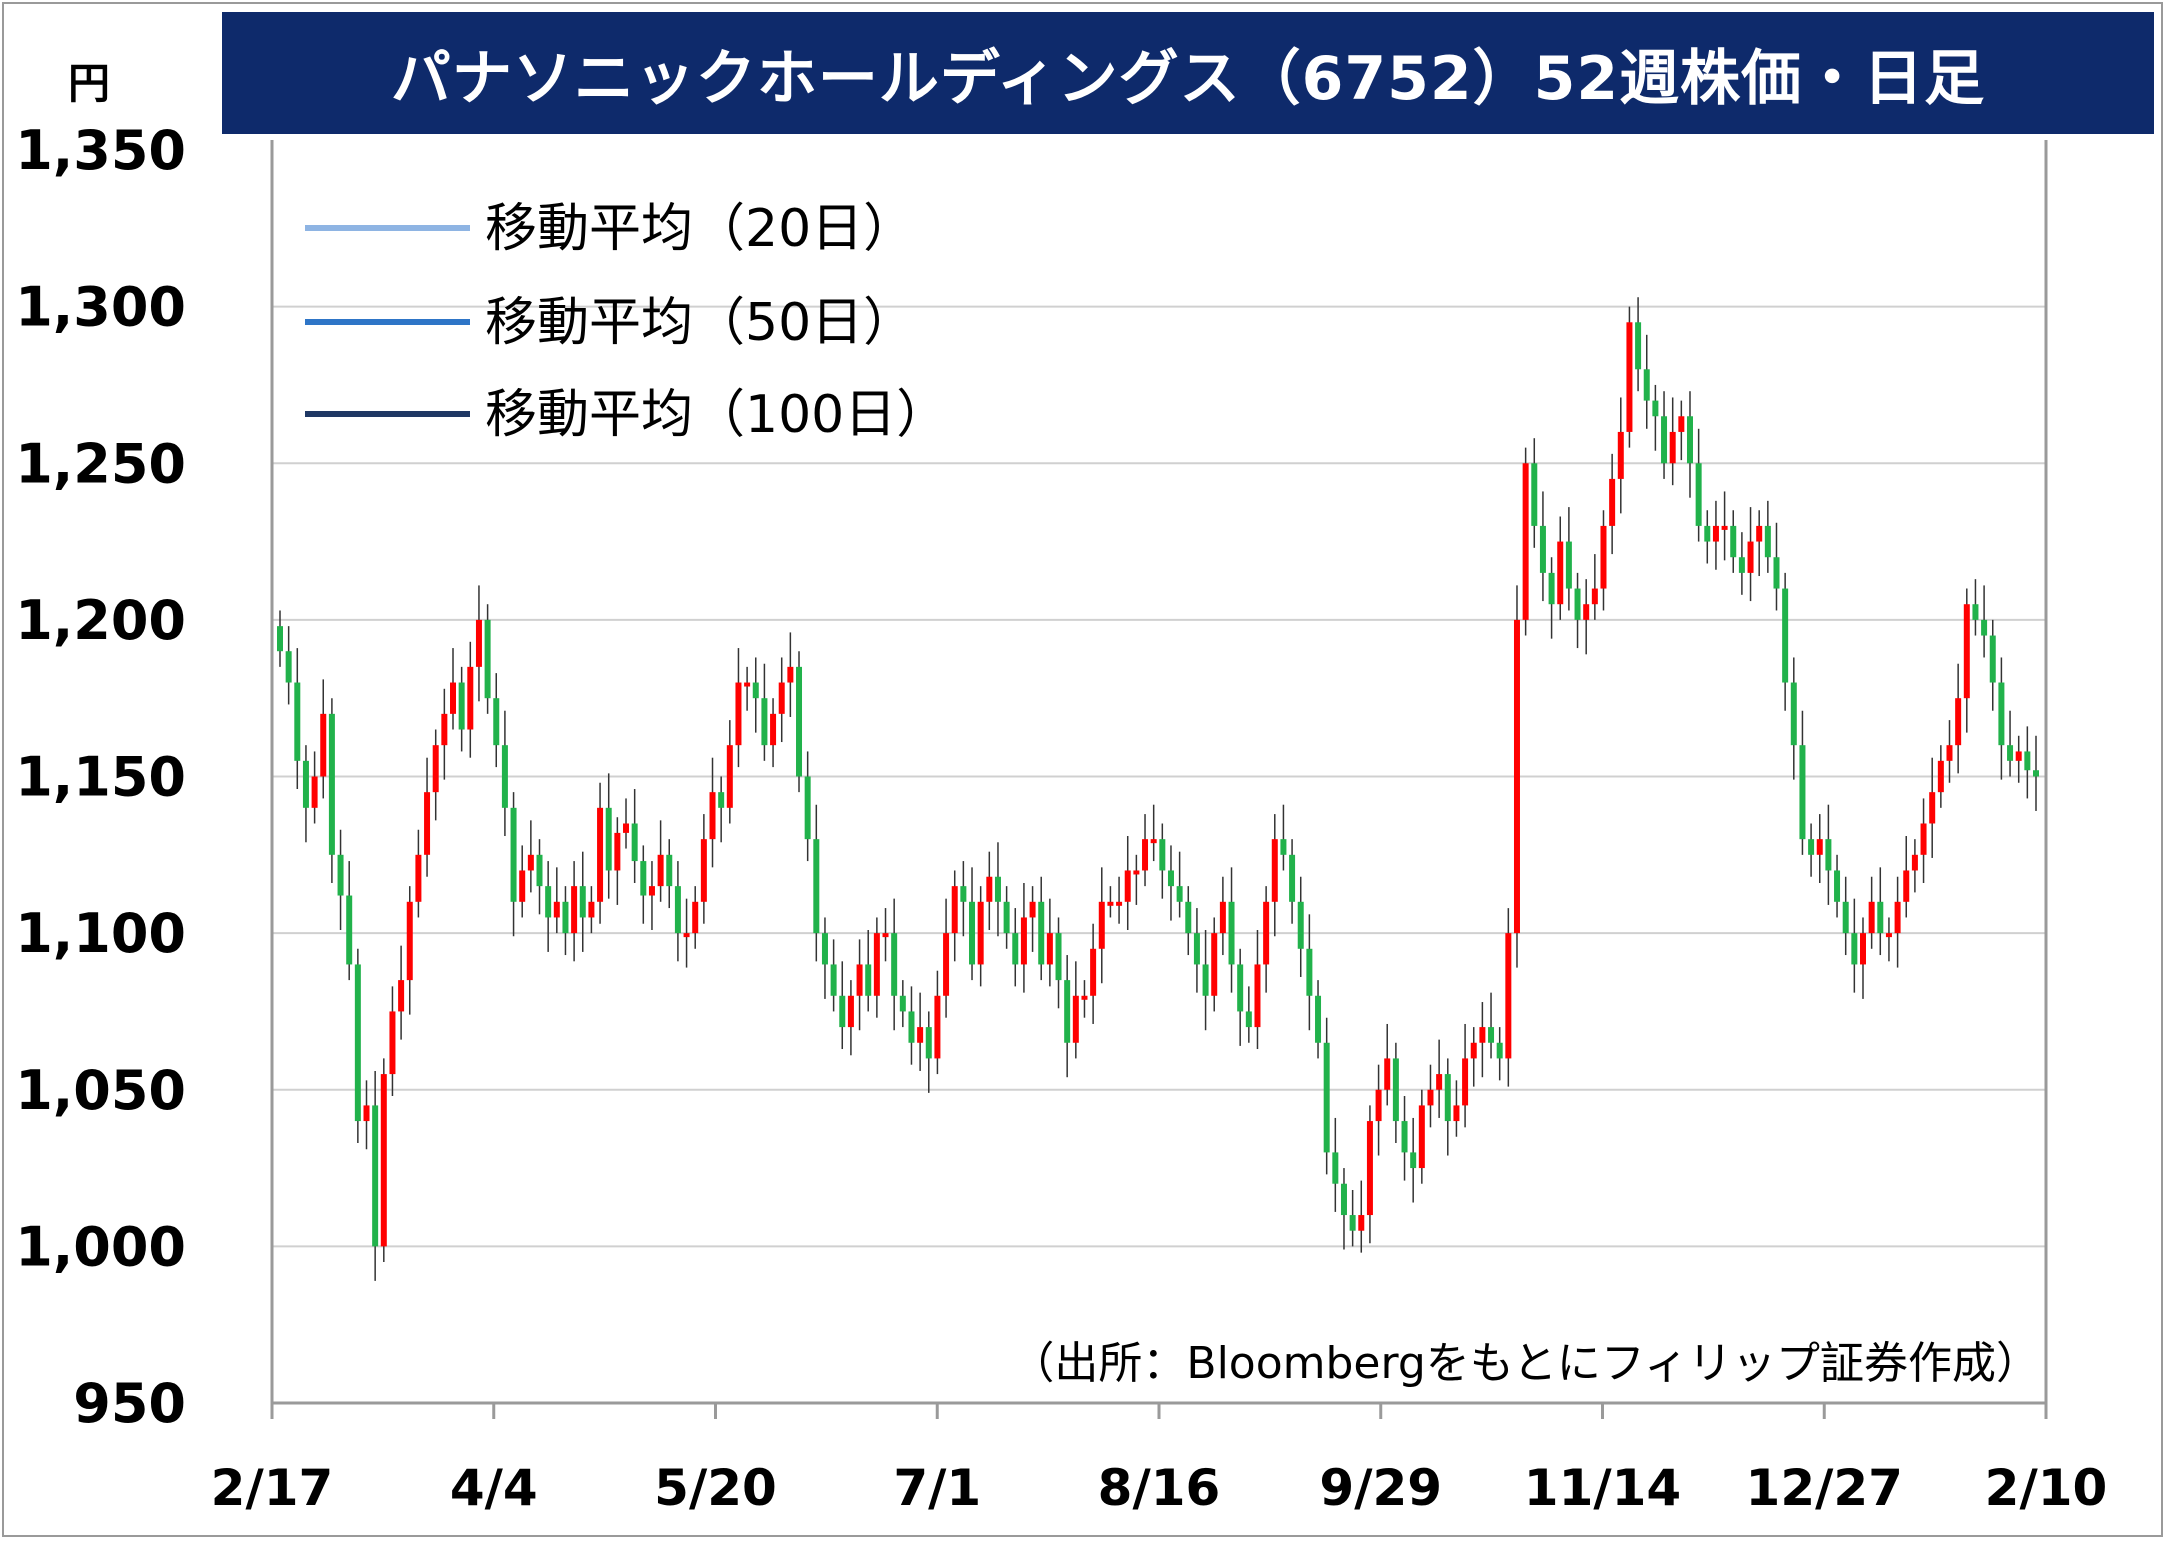  I want to click on x-tick-label: 12/27, so click(1824, 1488).